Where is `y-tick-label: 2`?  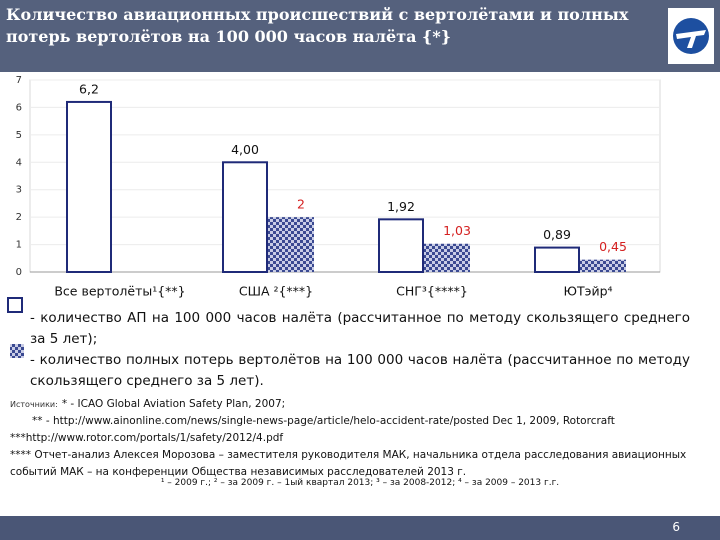 y-tick-label: 2 is located at coordinates (19, 217).